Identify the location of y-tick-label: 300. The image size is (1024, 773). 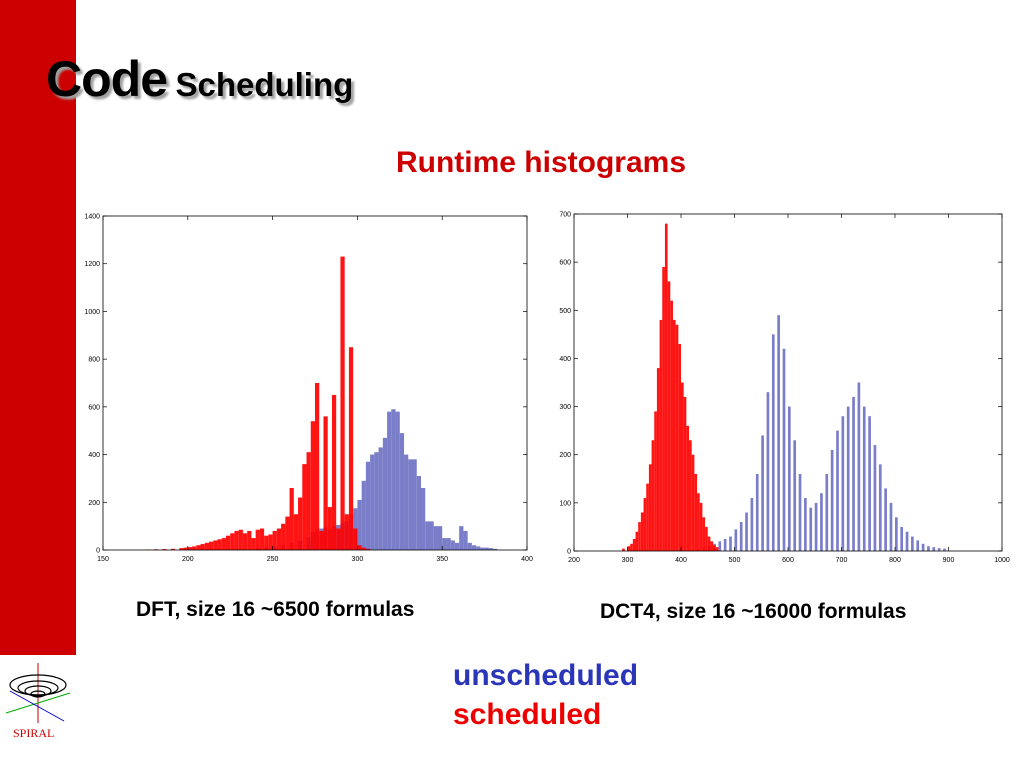
(565, 407).